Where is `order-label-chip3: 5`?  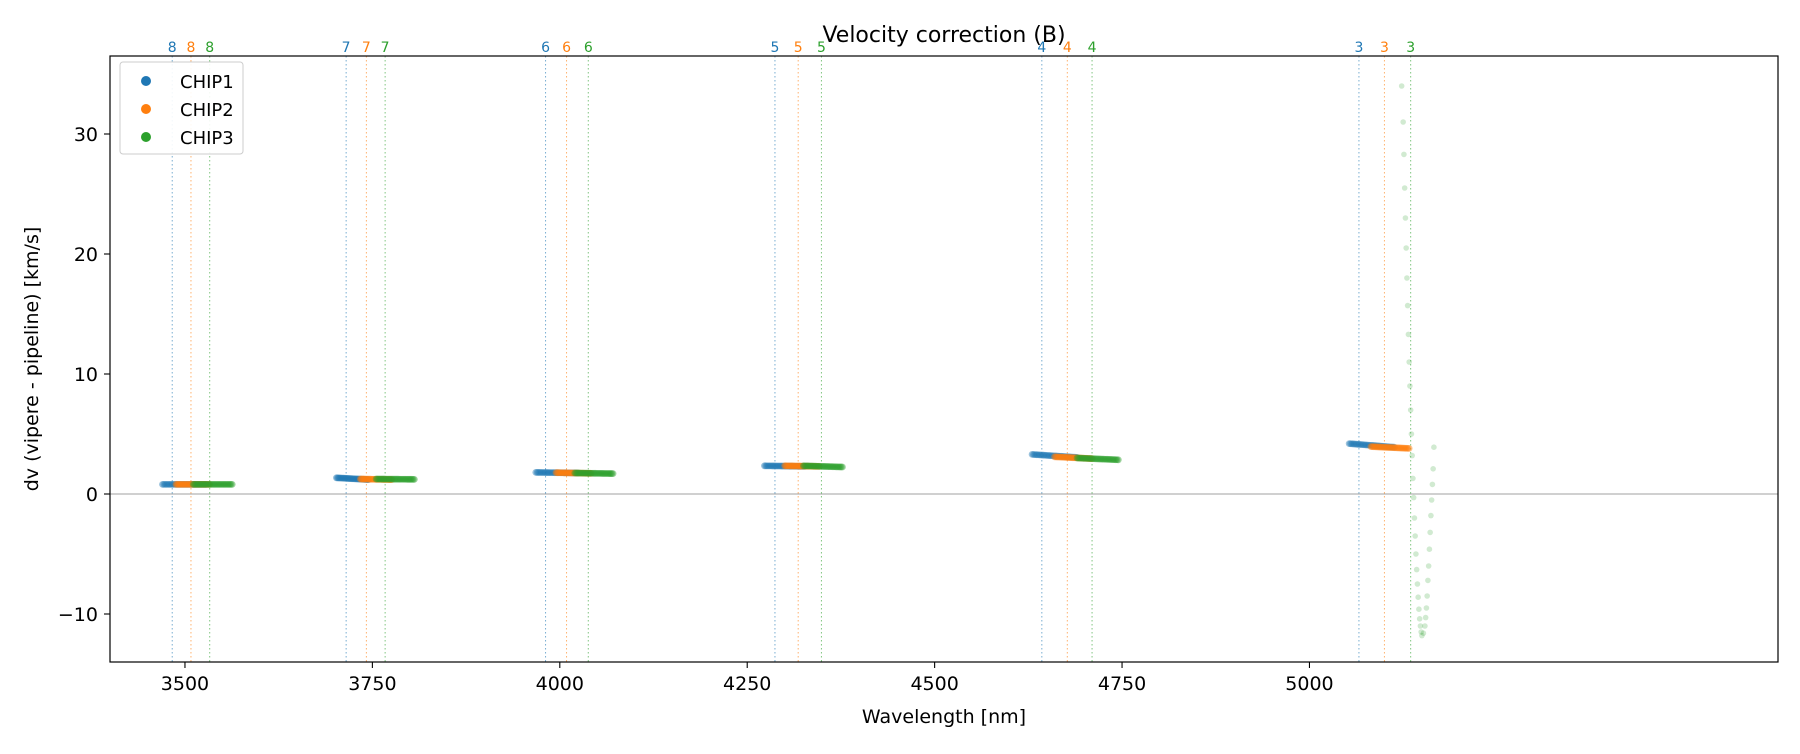
order-label-chip3: 5 is located at coordinates (821, 48).